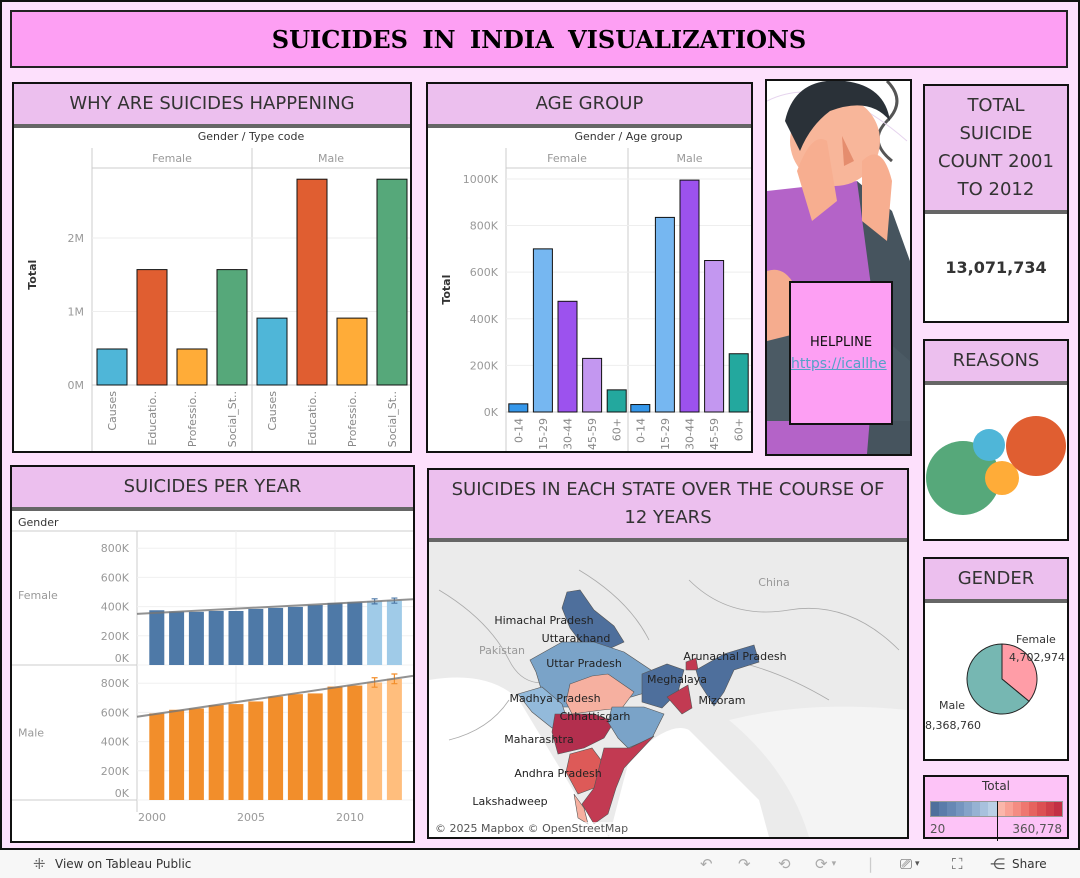  What do you see at coordinates (583, 734) in the screenshot?
I see `state-maharashtra` at bounding box center [583, 734].